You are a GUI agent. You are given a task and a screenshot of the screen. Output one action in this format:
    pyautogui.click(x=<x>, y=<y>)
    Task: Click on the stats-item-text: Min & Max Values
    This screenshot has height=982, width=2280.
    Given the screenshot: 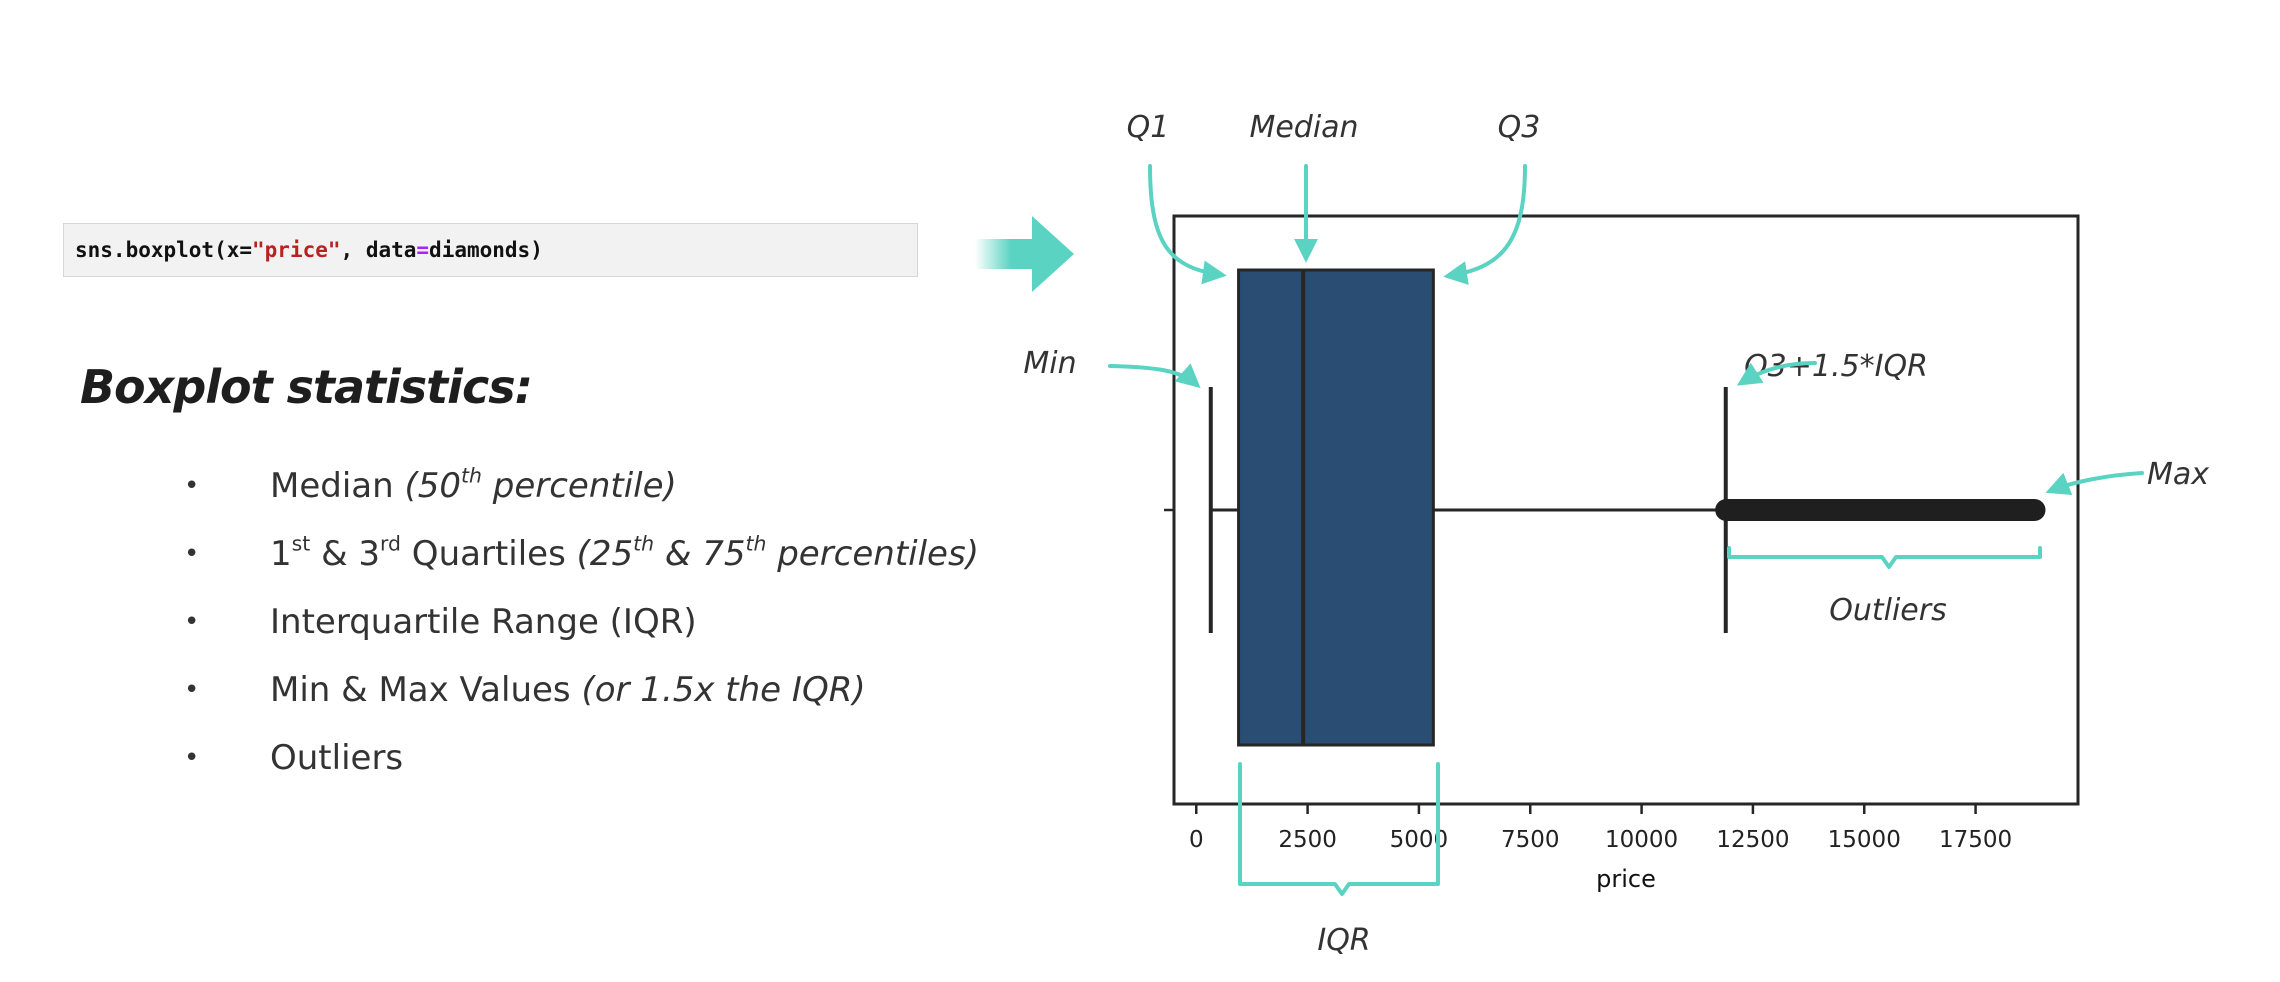 What is the action you would take?
    pyautogui.click(x=426, y=690)
    